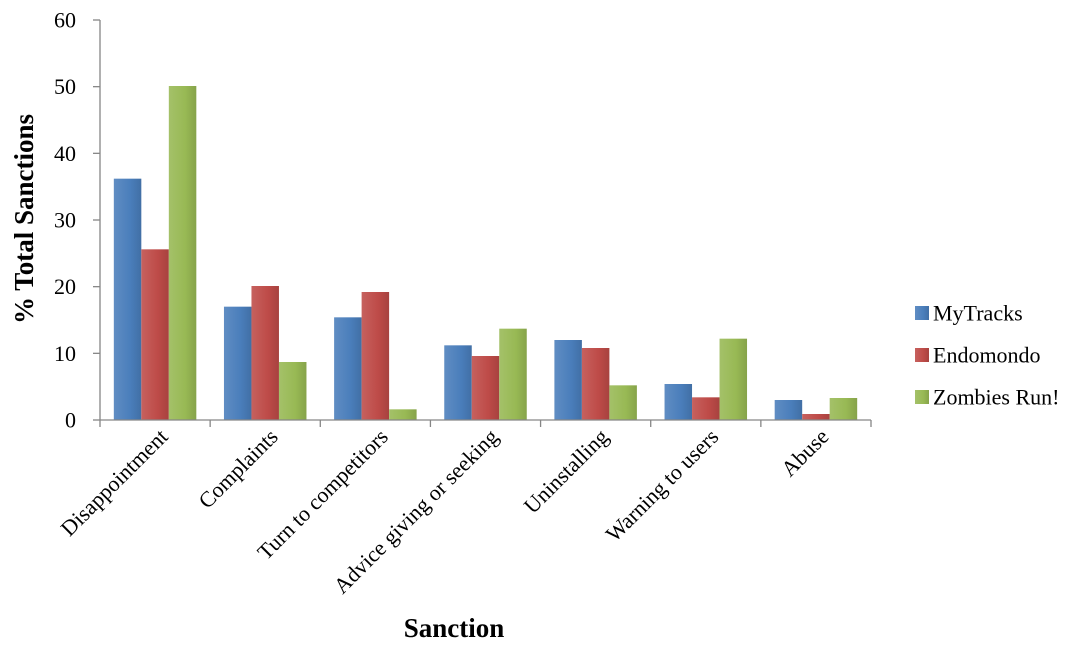 The width and height of the screenshot is (1086, 650). I want to click on legend: MyTracks Endomondo Zombies Run!, so click(987, 355).